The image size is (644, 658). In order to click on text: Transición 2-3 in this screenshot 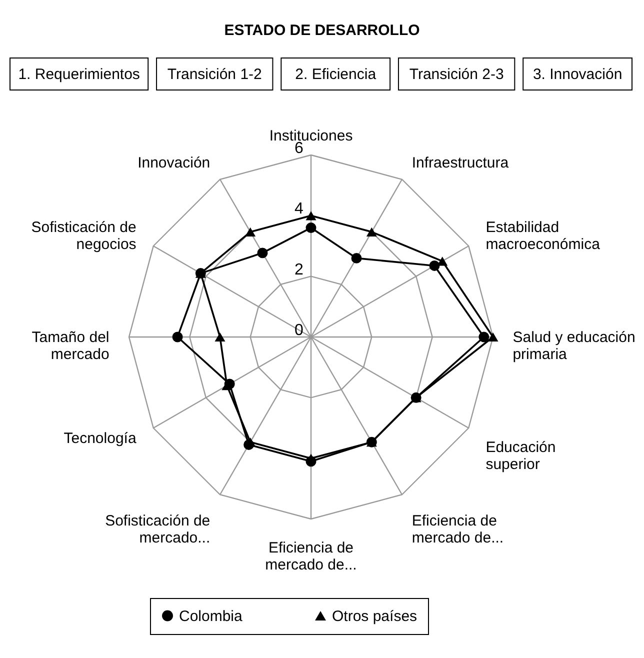, I will do `click(456, 74)`.